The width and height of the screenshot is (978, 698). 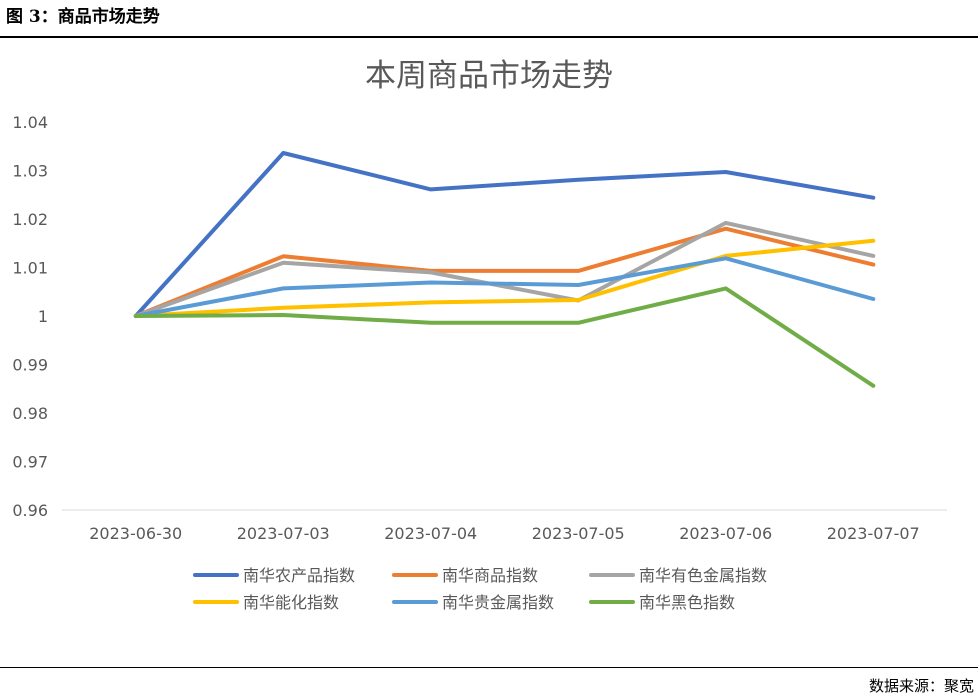 What do you see at coordinates (299, 575) in the screenshot?
I see `legend-label: 南华农产品指数` at bounding box center [299, 575].